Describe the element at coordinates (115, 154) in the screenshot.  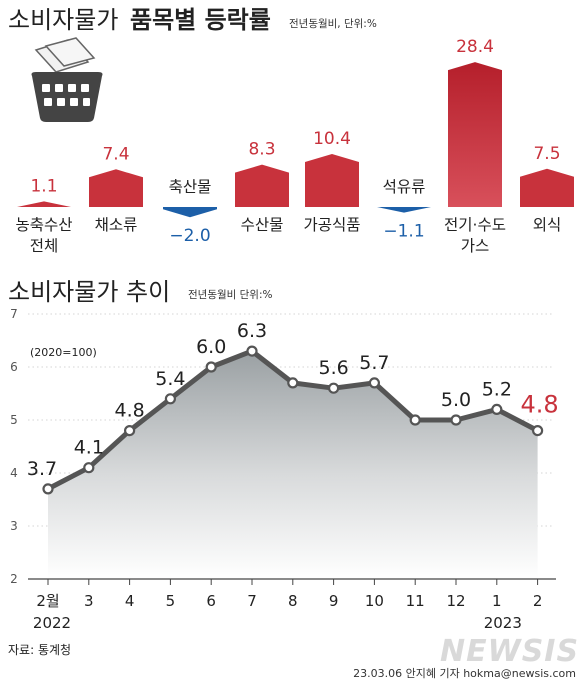
I see `bar-value-label: 7.4` at that location.